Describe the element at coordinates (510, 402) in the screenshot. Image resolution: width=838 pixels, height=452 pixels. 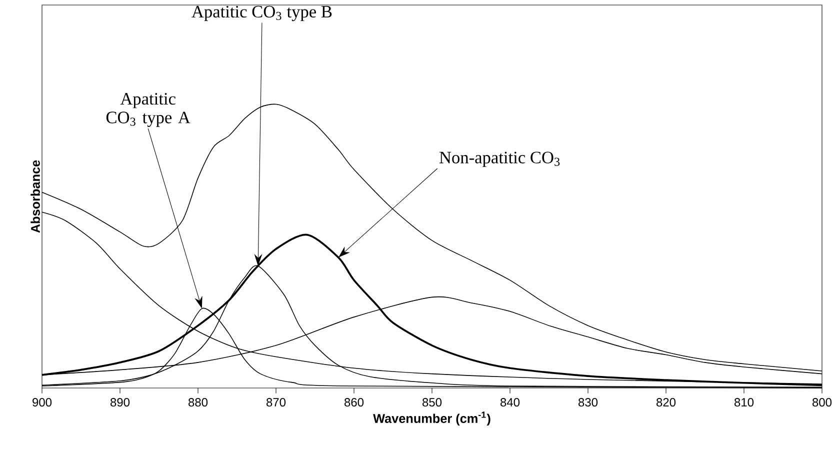
I see `x-tick-label: 840` at that location.